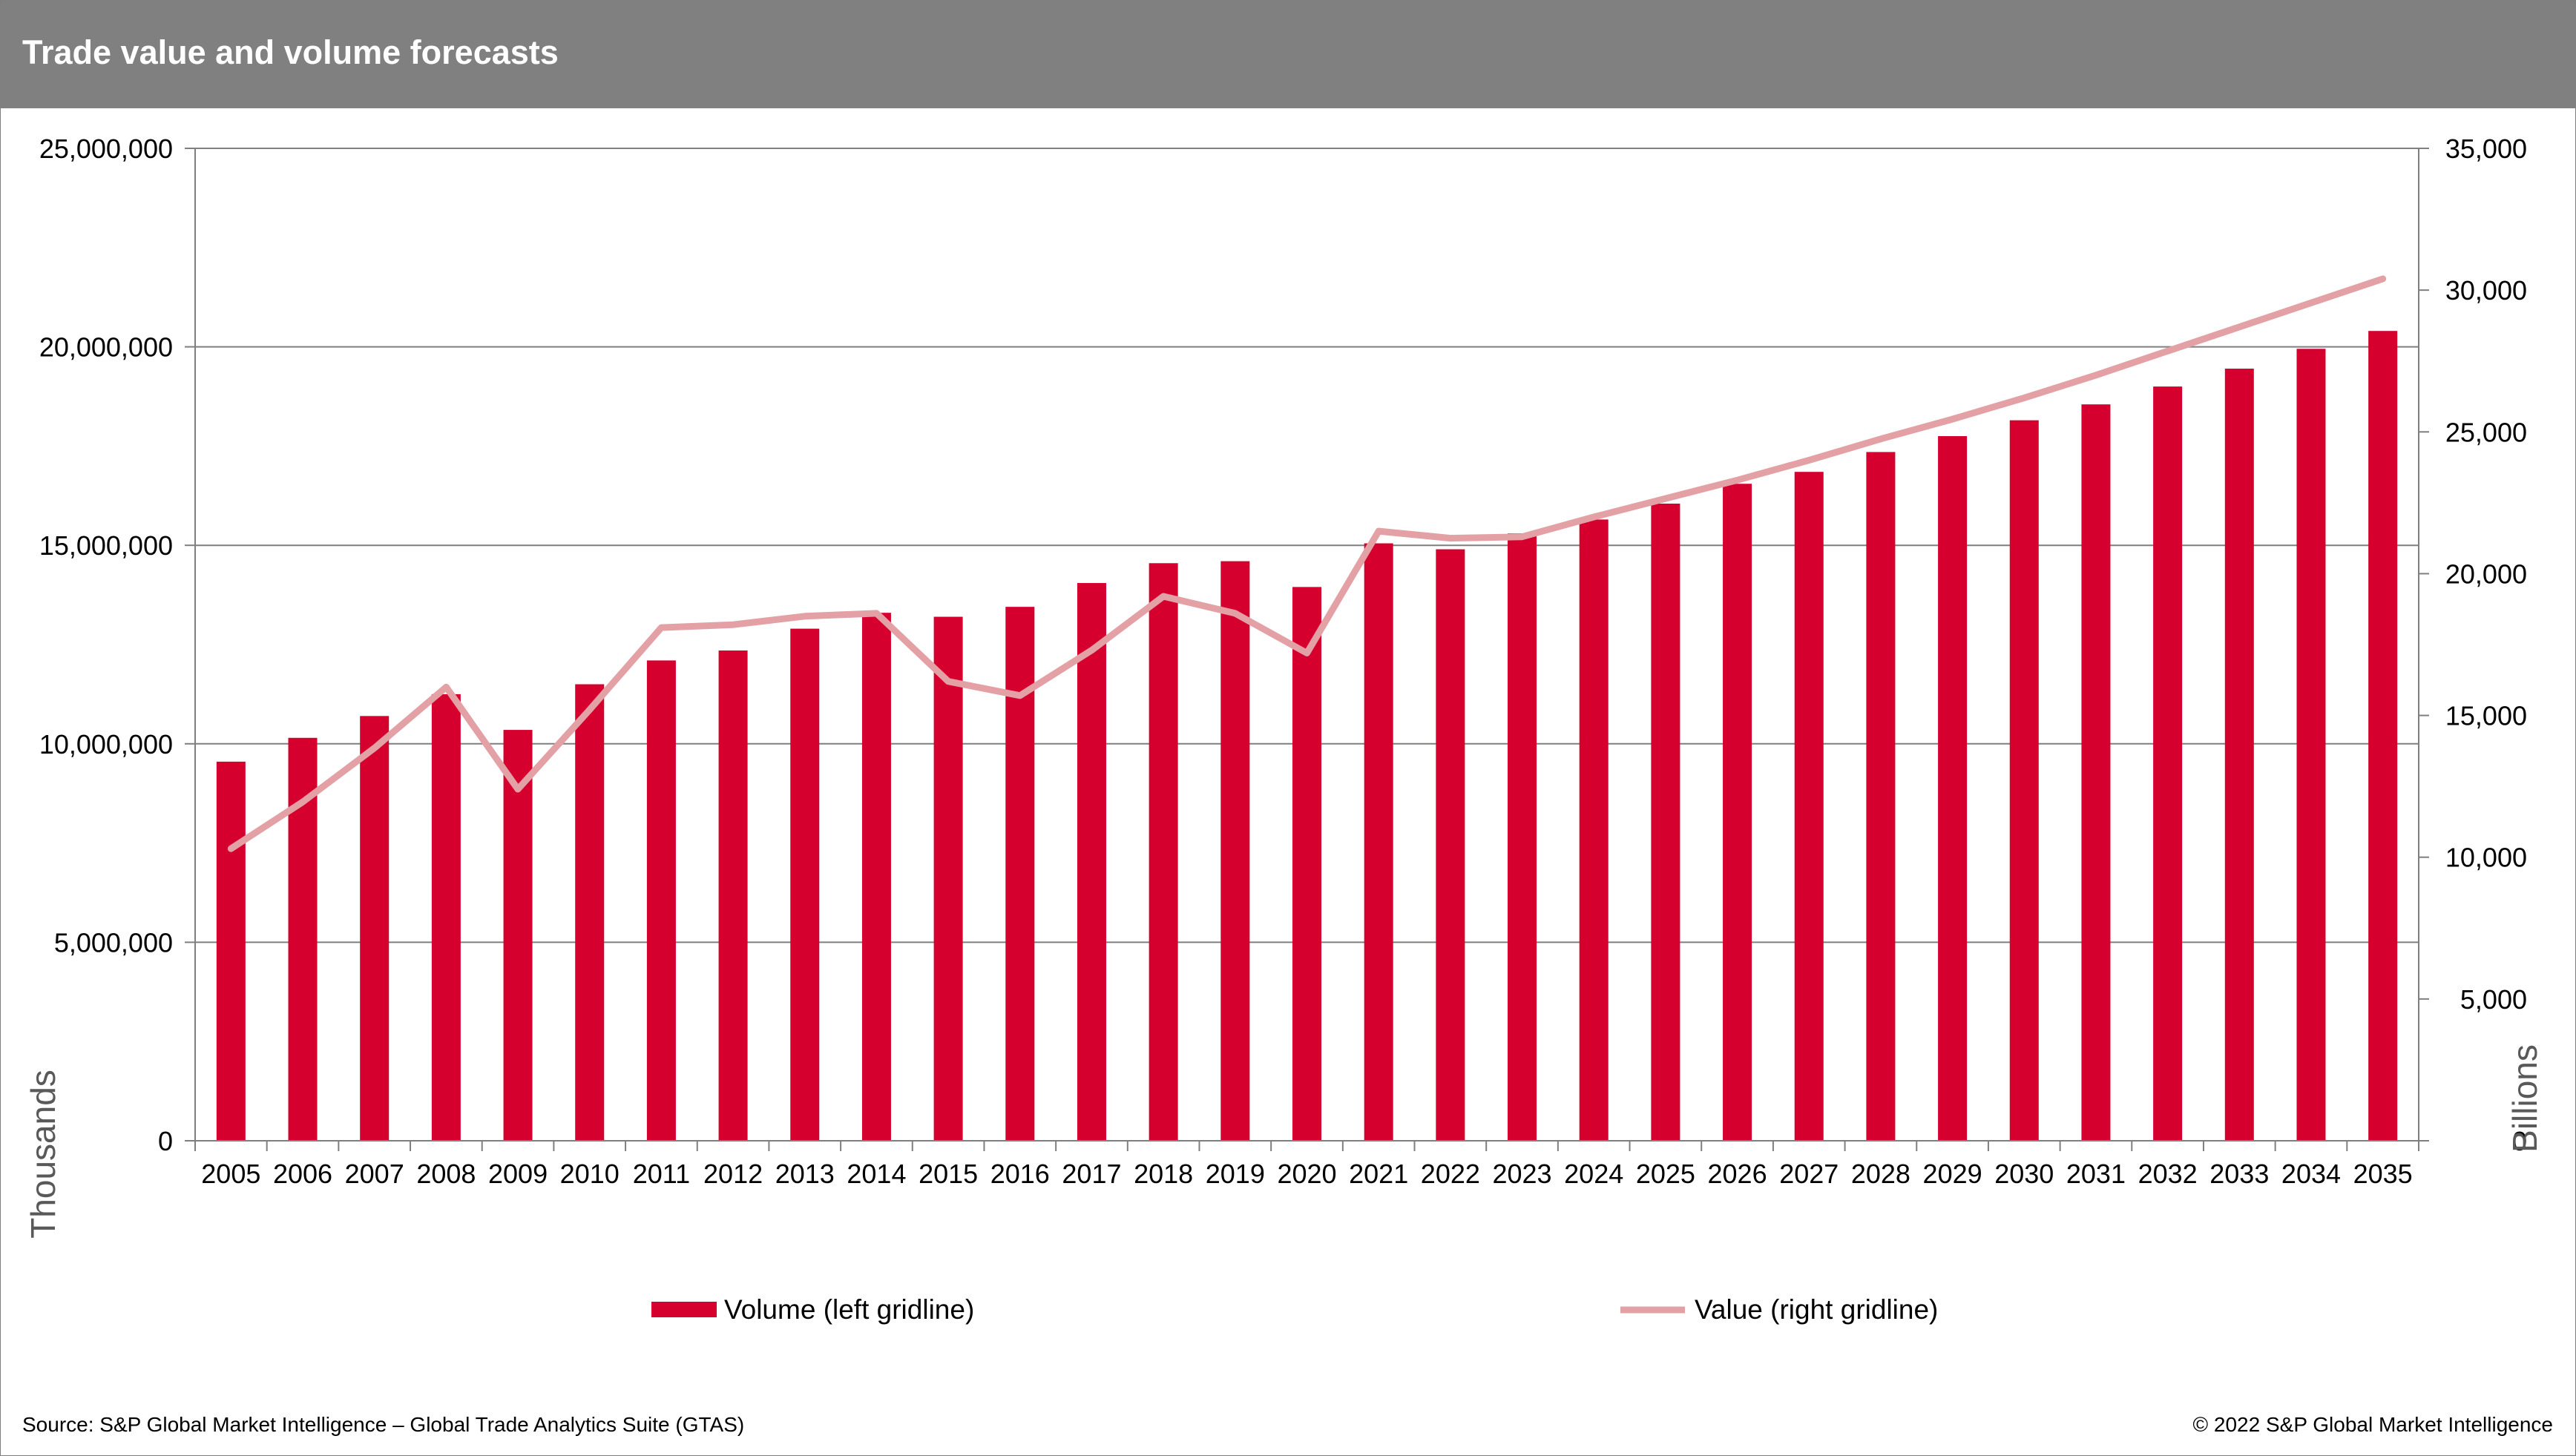 This screenshot has height=1456, width=2576. Describe the element at coordinates (2486, 290) in the screenshot. I see `right-tick-label: 30,000` at that location.